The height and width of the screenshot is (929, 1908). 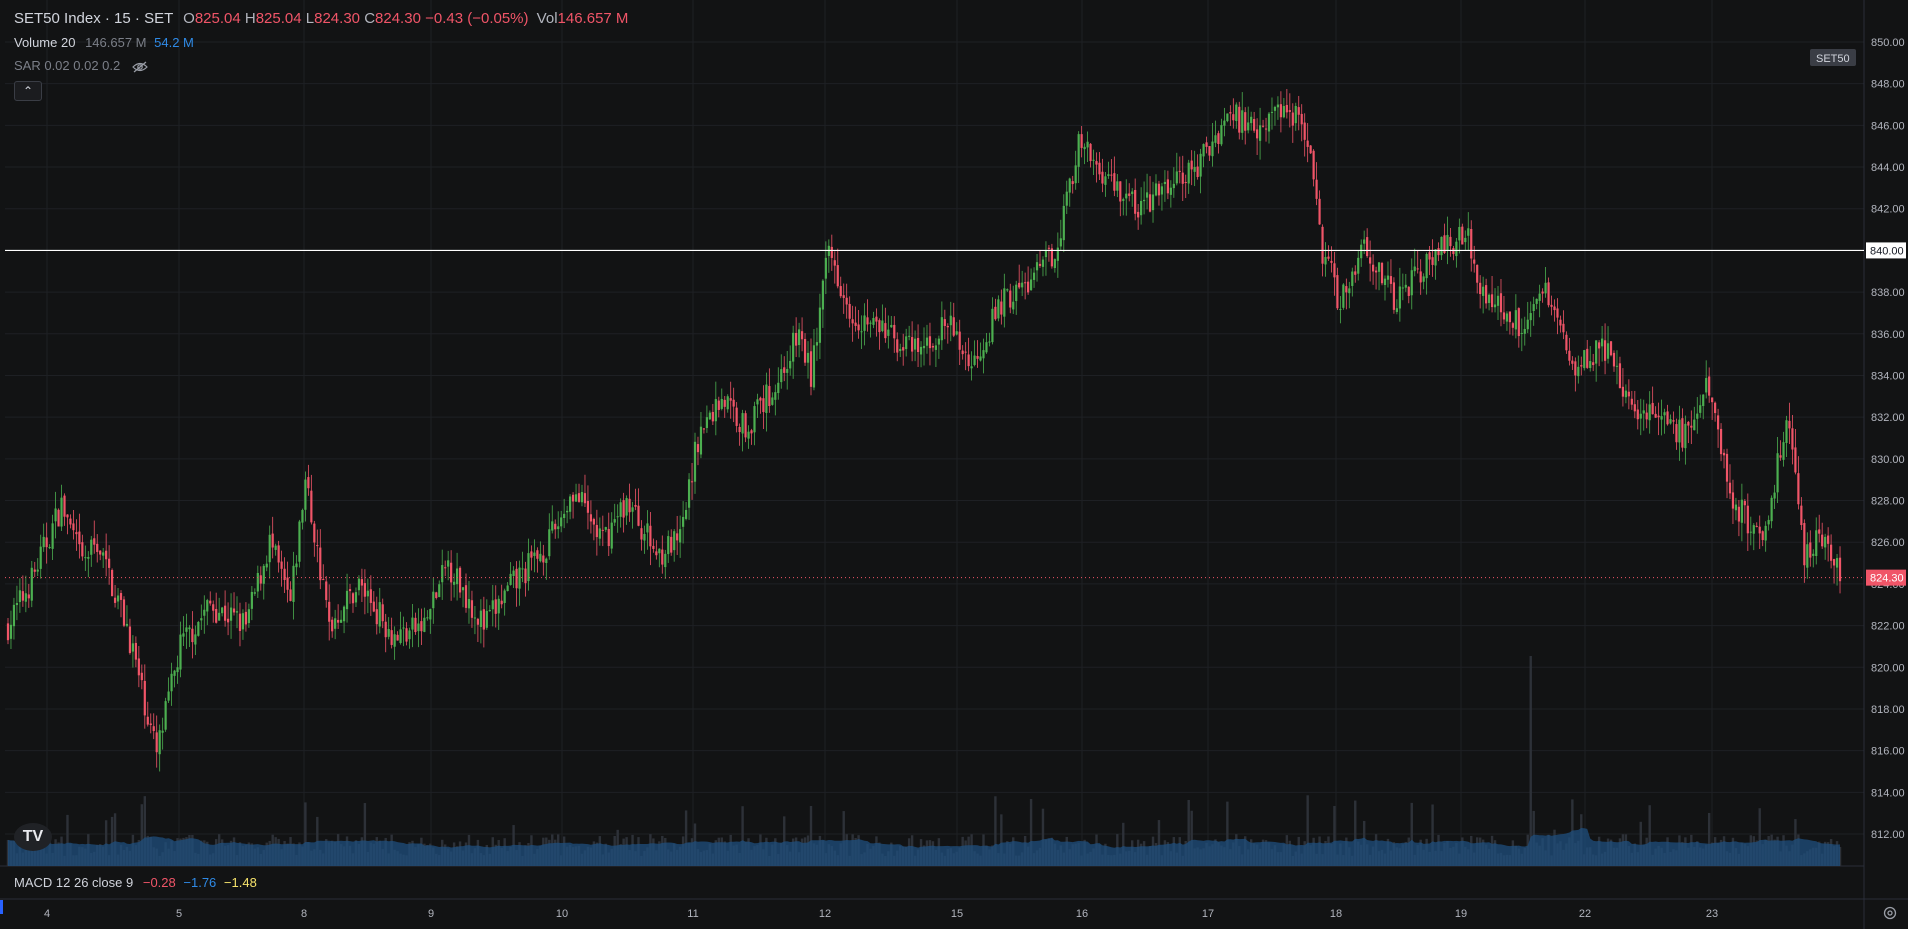 What do you see at coordinates (179, 914) in the screenshot?
I see `time-tick-label: 5` at bounding box center [179, 914].